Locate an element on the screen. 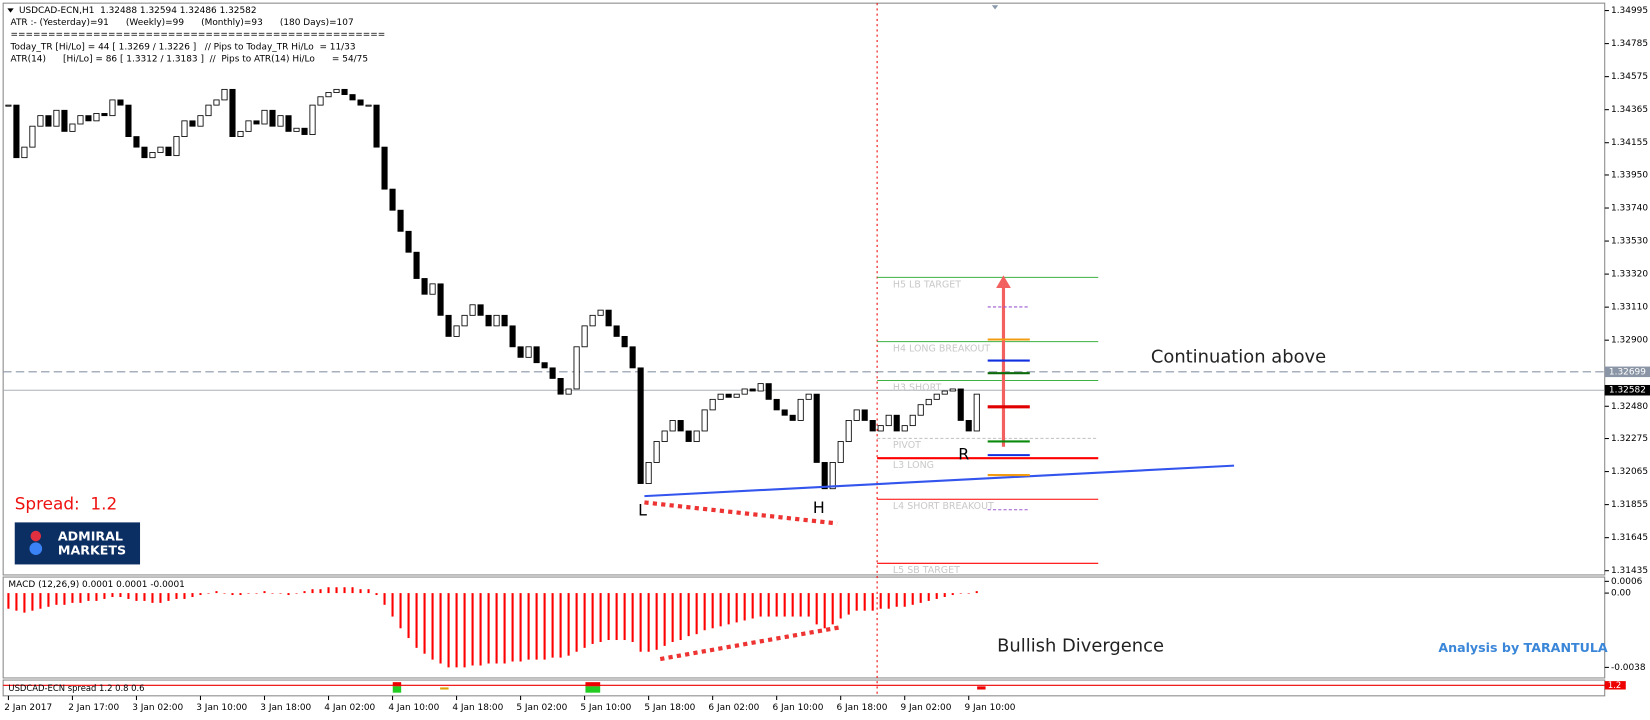 Image resolution: width=1650 pixels, height=720 pixels. x-tick-label: 6 Jan 10:00 is located at coordinates (797, 708).